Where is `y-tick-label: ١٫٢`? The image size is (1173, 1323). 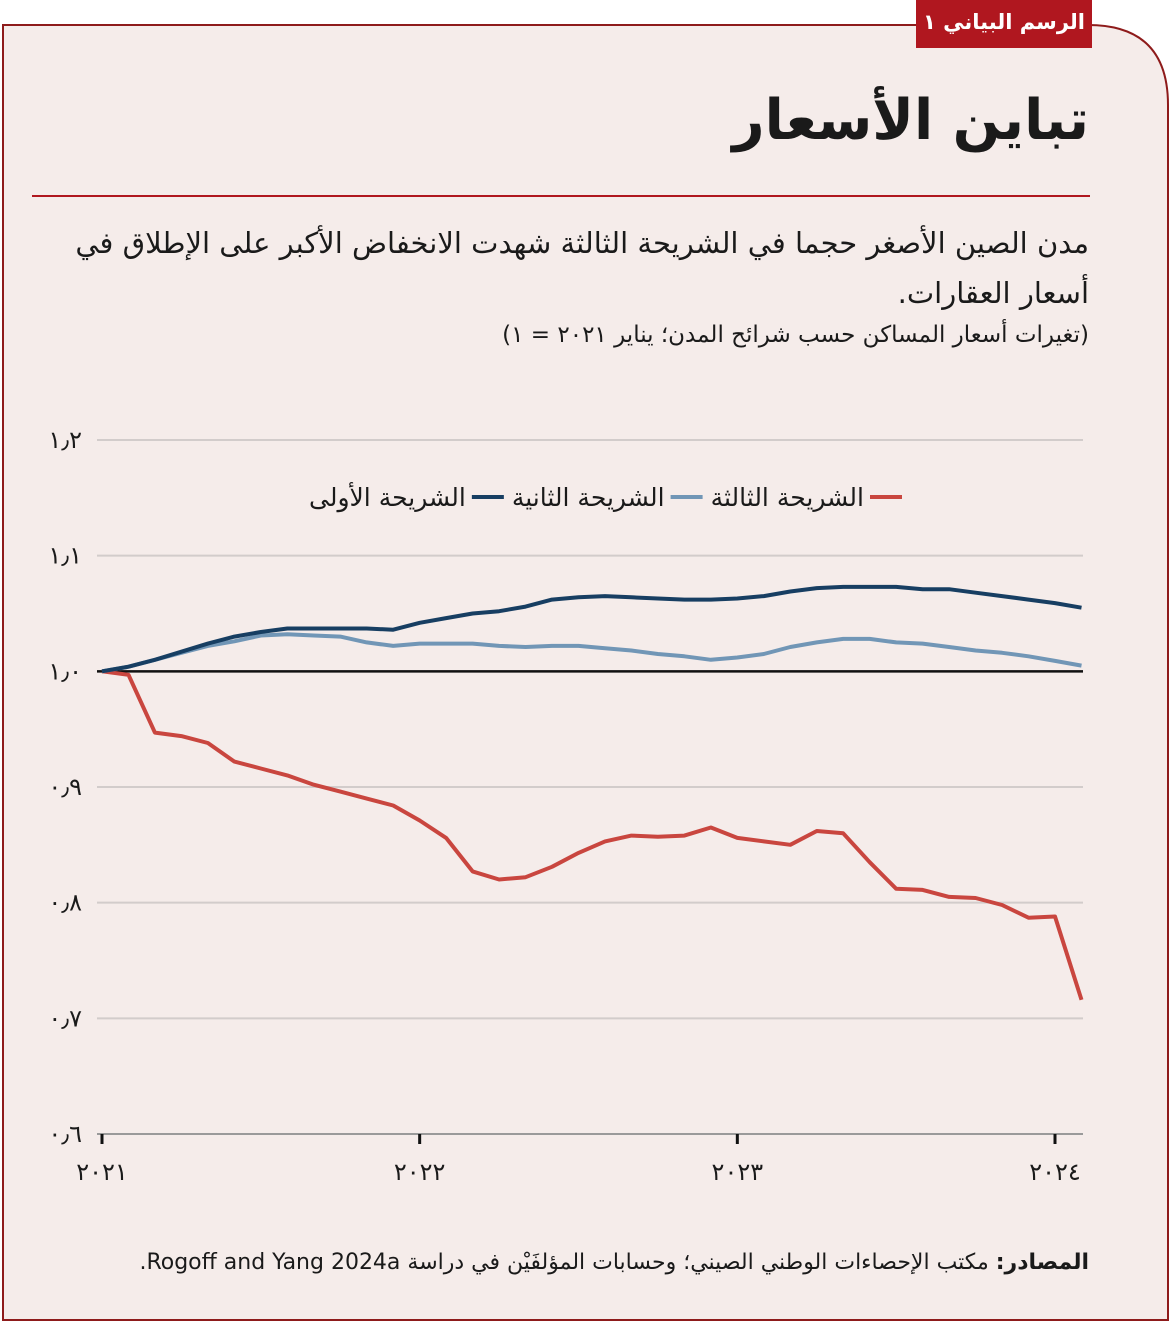 y-tick-label: ١٫٢ is located at coordinates (65, 440).